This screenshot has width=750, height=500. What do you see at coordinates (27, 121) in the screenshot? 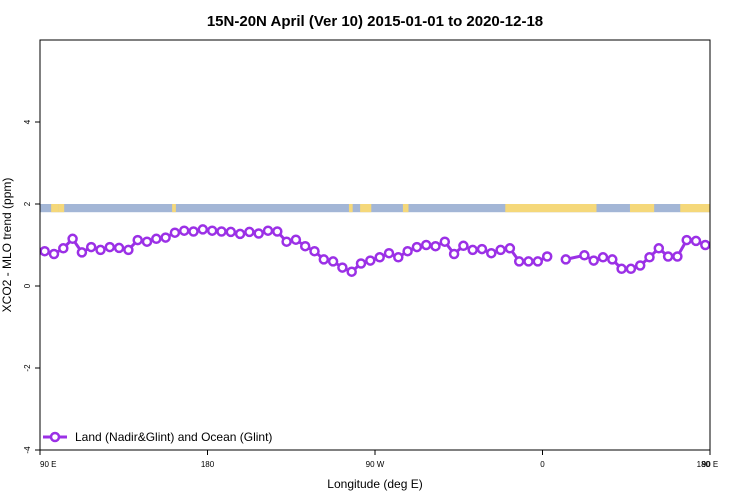
I see `y-tick-label: 4` at bounding box center [27, 121].